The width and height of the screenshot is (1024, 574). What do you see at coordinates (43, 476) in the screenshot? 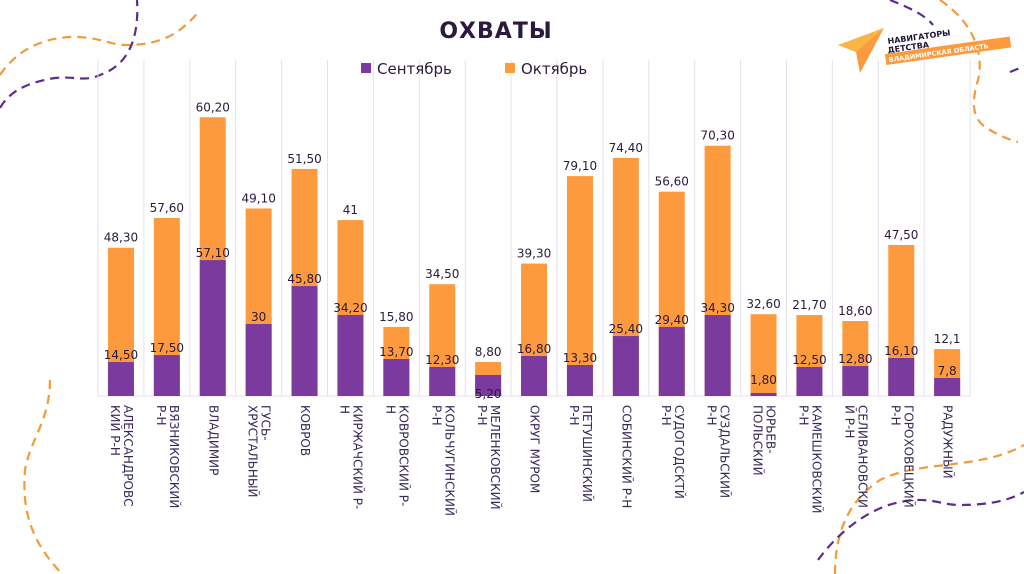
I see `deco-curve-orange-left` at bounding box center [43, 476].